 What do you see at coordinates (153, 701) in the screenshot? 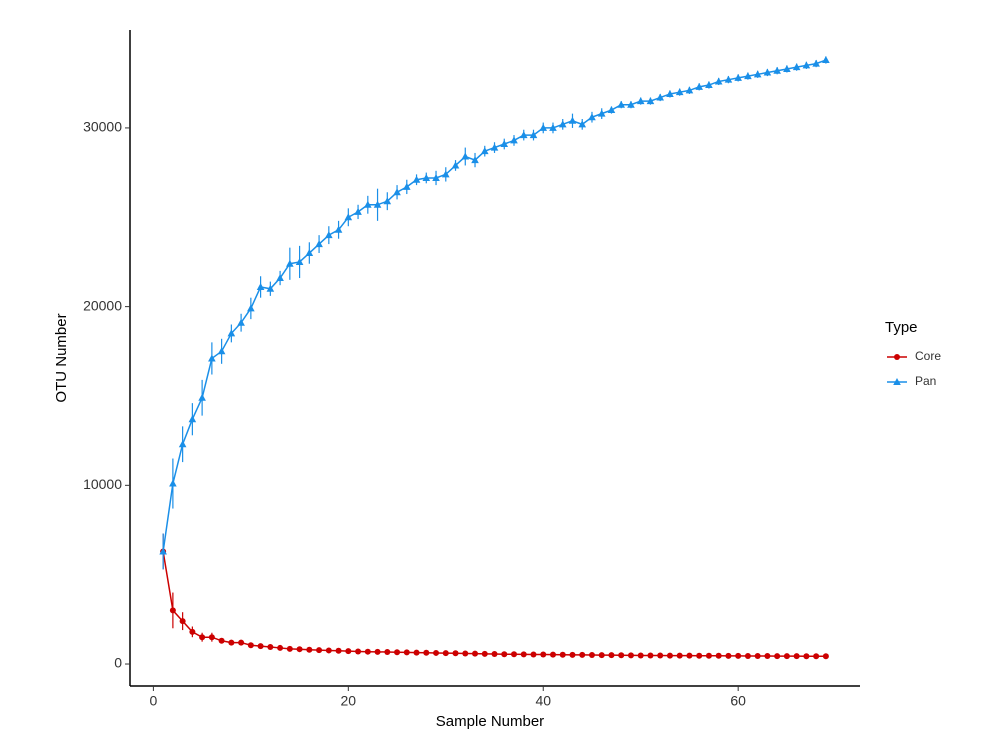
I see `x-tick-label: 0` at bounding box center [153, 701].